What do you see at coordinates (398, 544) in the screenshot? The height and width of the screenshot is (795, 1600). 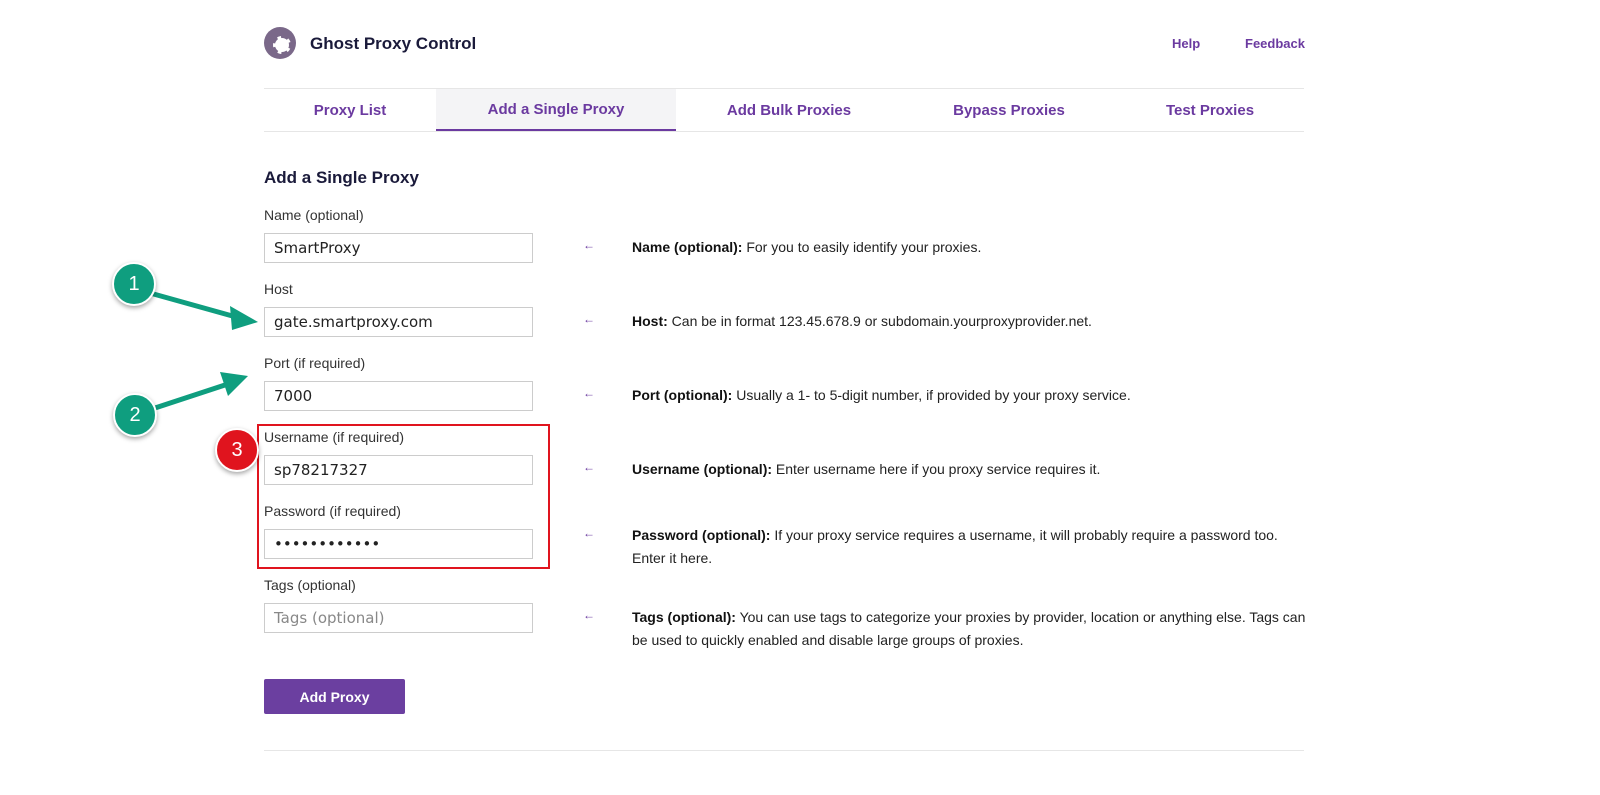 I see `password-input: ••••••••••••` at bounding box center [398, 544].